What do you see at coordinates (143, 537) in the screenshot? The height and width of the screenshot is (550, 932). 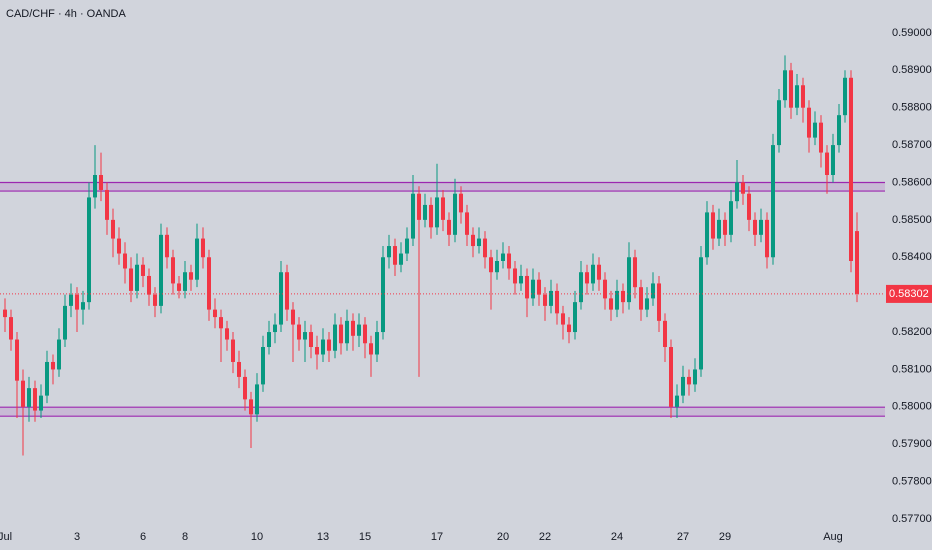 I see `x-tick-label: 6` at bounding box center [143, 537].